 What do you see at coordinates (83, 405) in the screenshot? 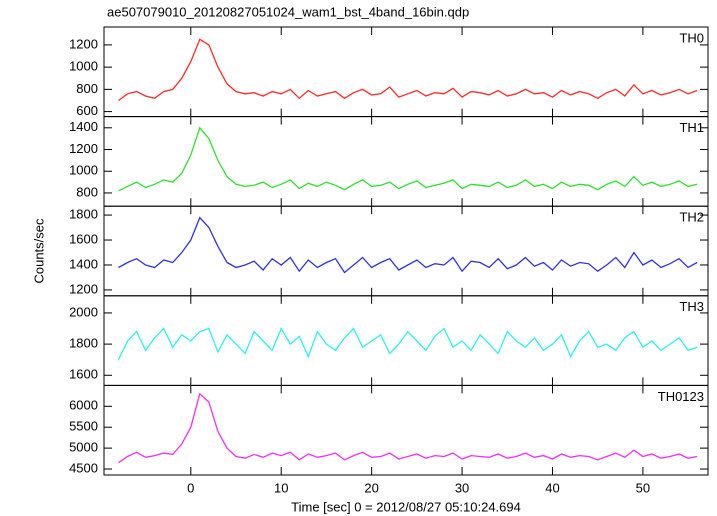
I see `y-tick-label: 6000` at bounding box center [83, 405].